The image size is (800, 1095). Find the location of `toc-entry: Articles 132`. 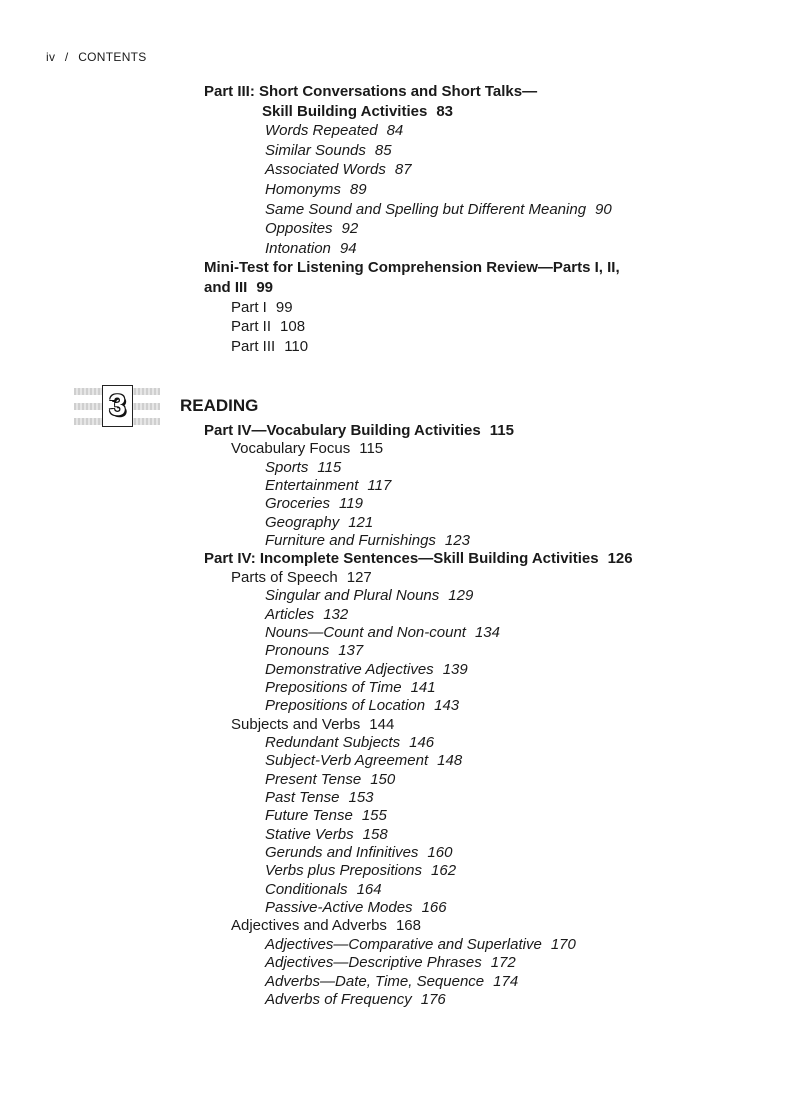

toc-entry: Articles 132 is located at coordinates (306, 614).